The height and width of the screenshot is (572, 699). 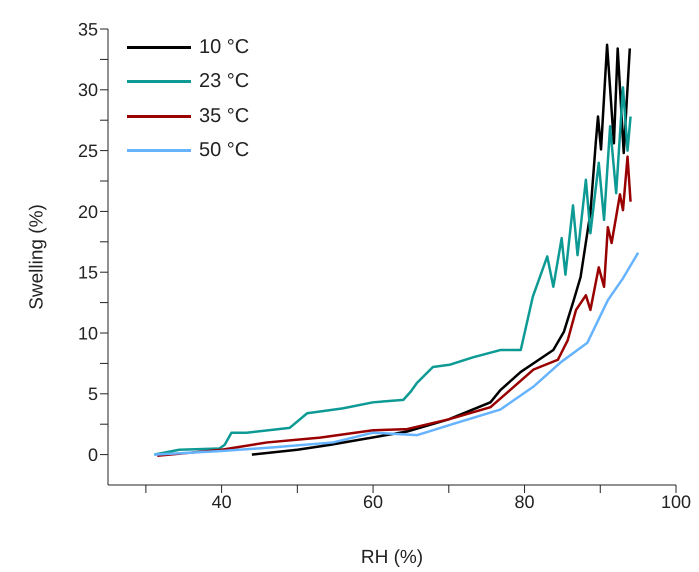 What do you see at coordinates (222, 502) in the screenshot?
I see `x-tick-label: 40` at bounding box center [222, 502].